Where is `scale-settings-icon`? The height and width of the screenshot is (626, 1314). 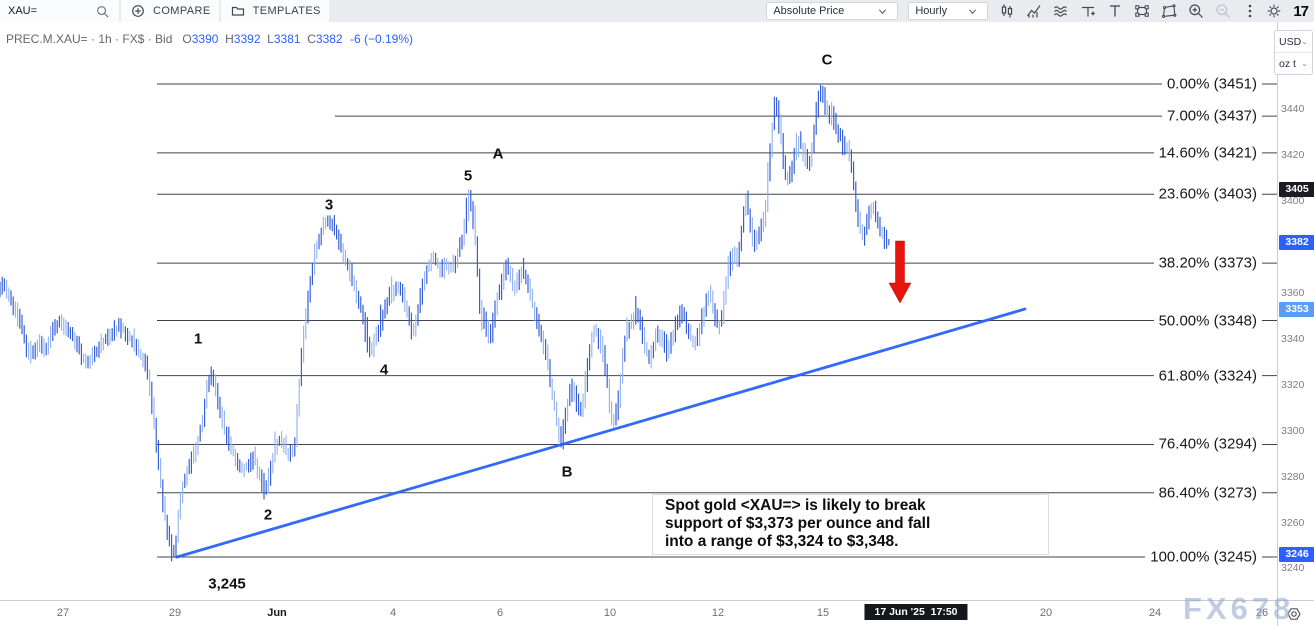 scale-settings-icon is located at coordinates (1294, 616).